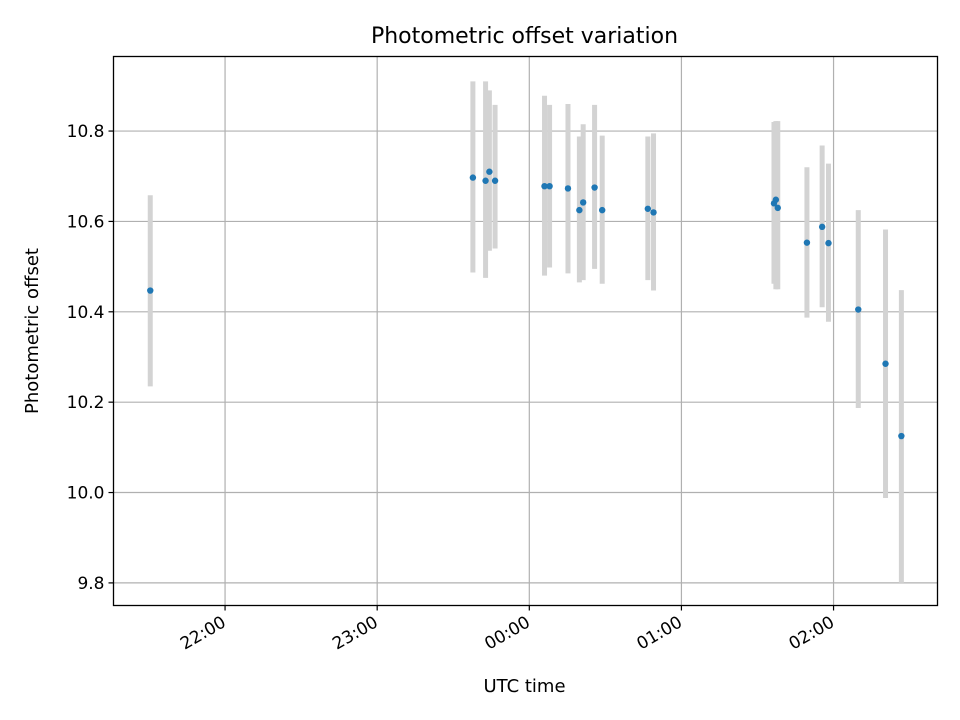  Describe the element at coordinates (659, 634) in the screenshot. I see `x-tick-label: 01:00` at that location.